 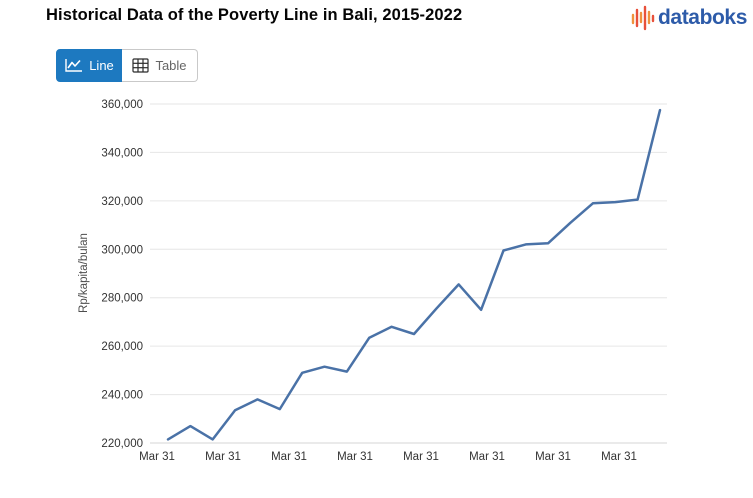 What do you see at coordinates (101, 65) in the screenshot?
I see `line-button-label: Line` at bounding box center [101, 65].